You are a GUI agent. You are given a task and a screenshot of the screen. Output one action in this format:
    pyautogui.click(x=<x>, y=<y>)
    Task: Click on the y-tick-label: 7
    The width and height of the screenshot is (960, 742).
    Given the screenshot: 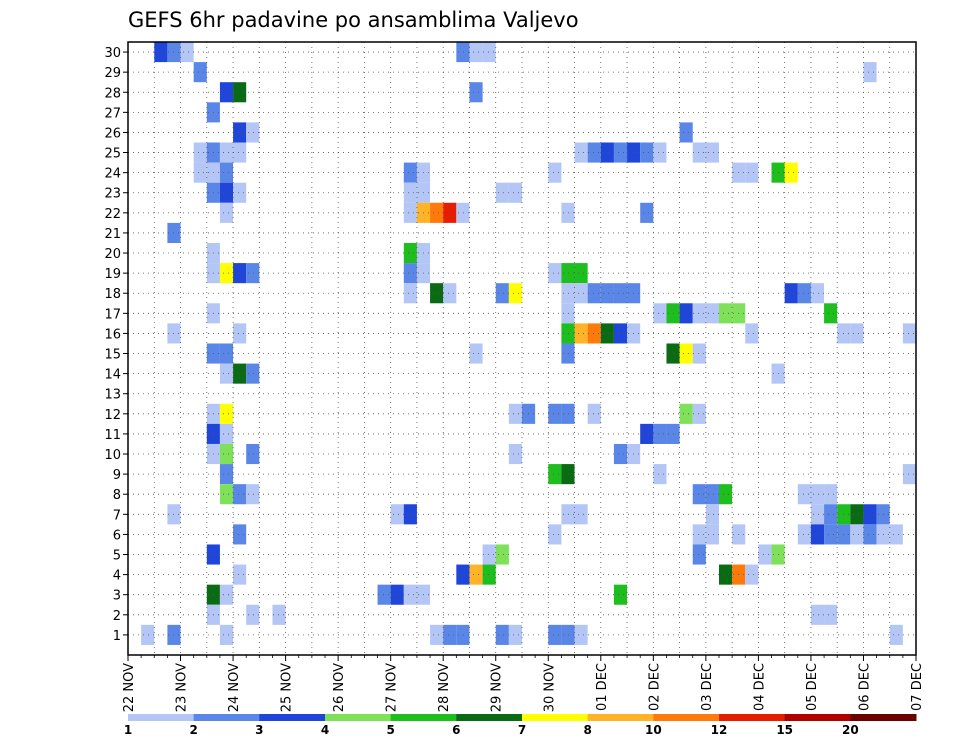 What is the action you would take?
    pyautogui.click(x=117, y=515)
    